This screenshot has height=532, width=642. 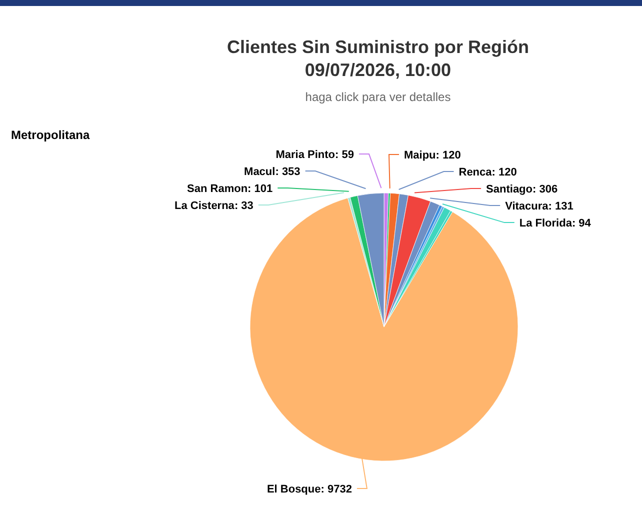 I want to click on text: Metropolitana, so click(x=50, y=135).